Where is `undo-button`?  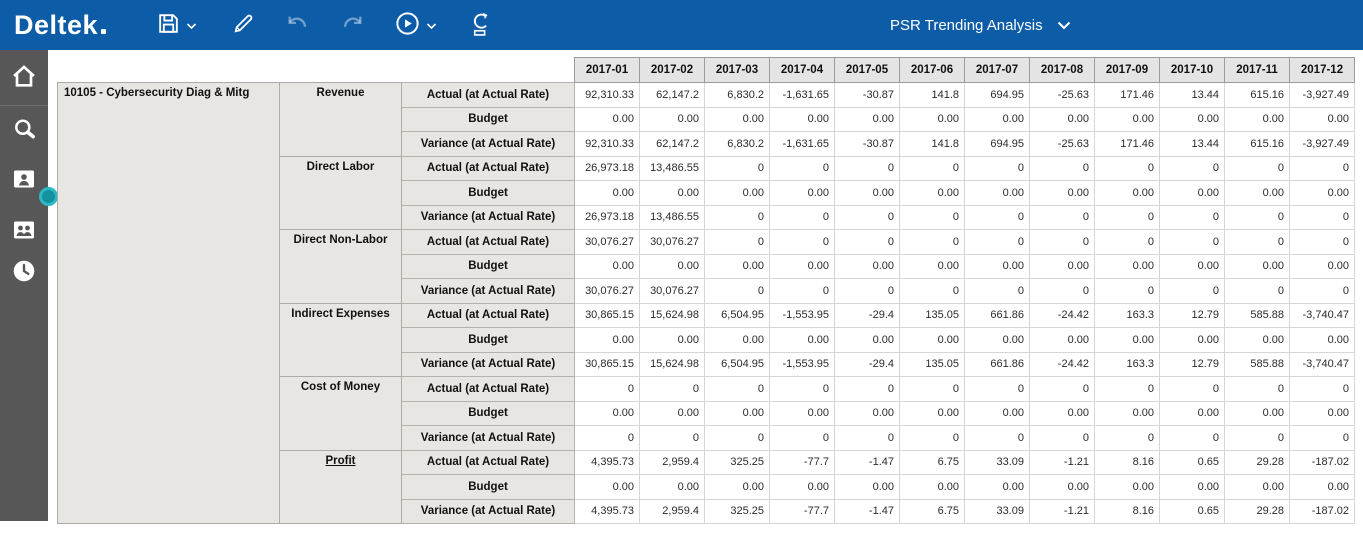 undo-button is located at coordinates (297, 25).